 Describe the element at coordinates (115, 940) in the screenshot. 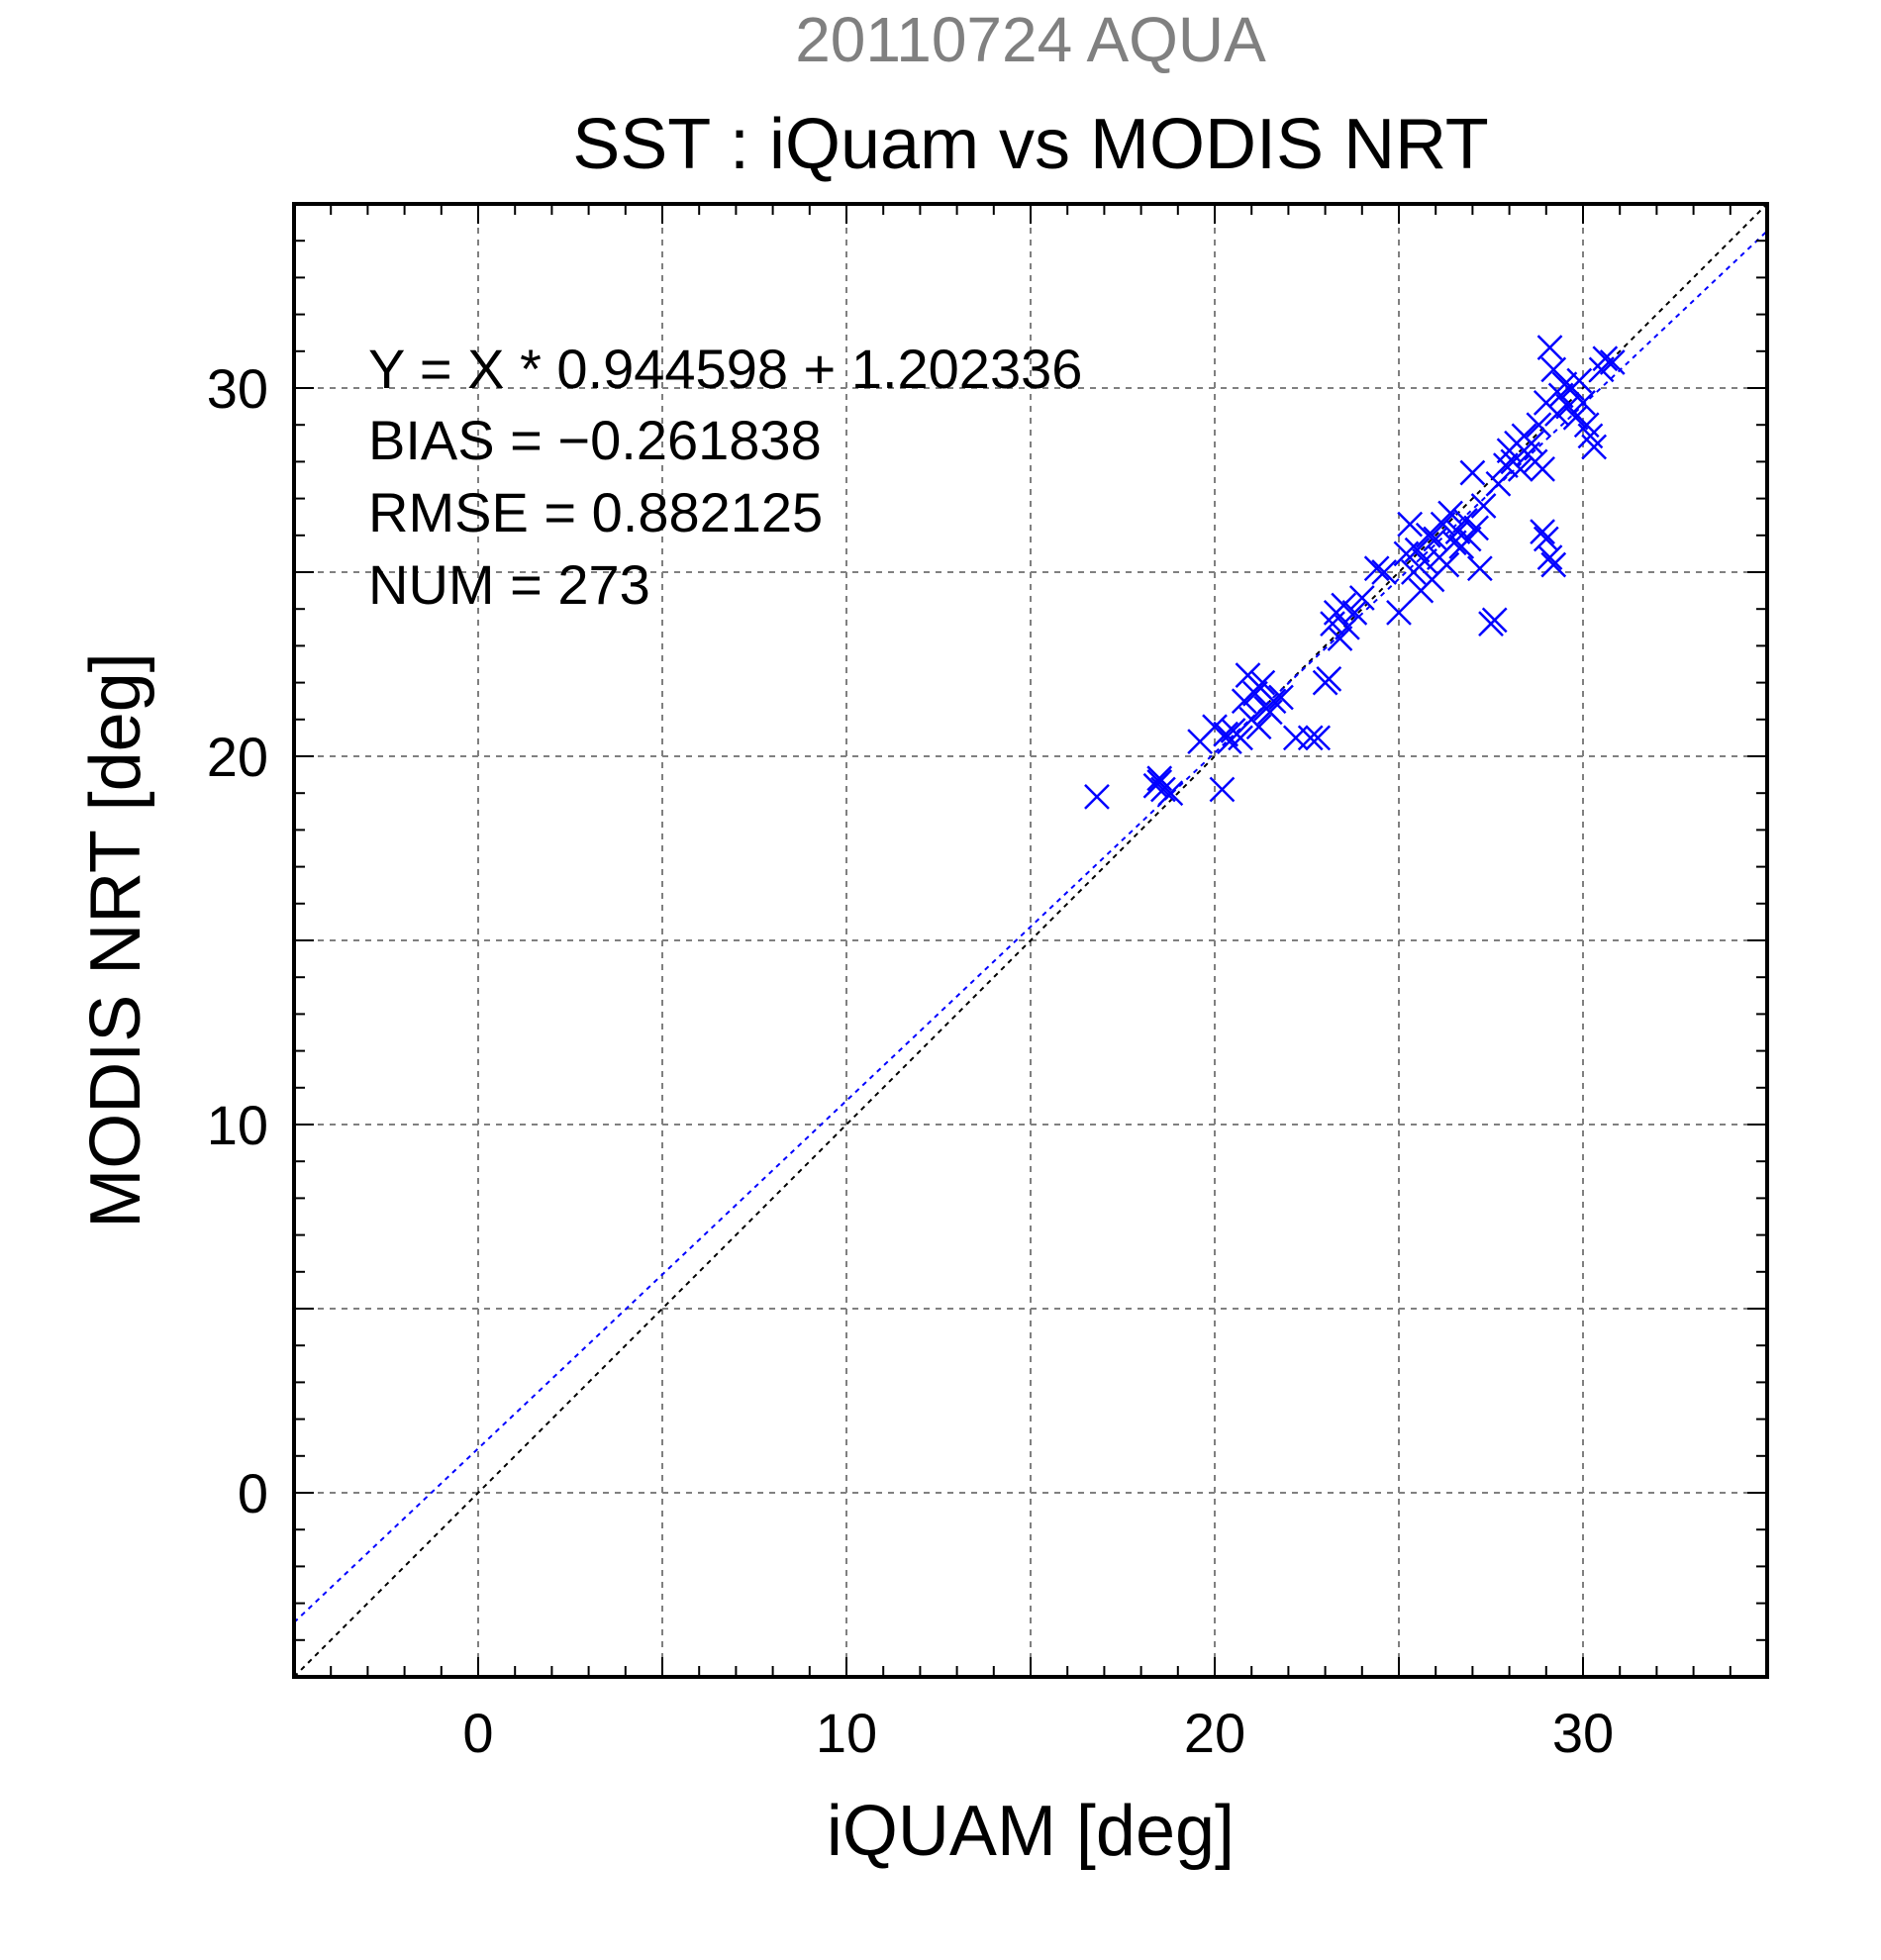

I see `y-axis-label: MODIS NRT [deg]` at that location.